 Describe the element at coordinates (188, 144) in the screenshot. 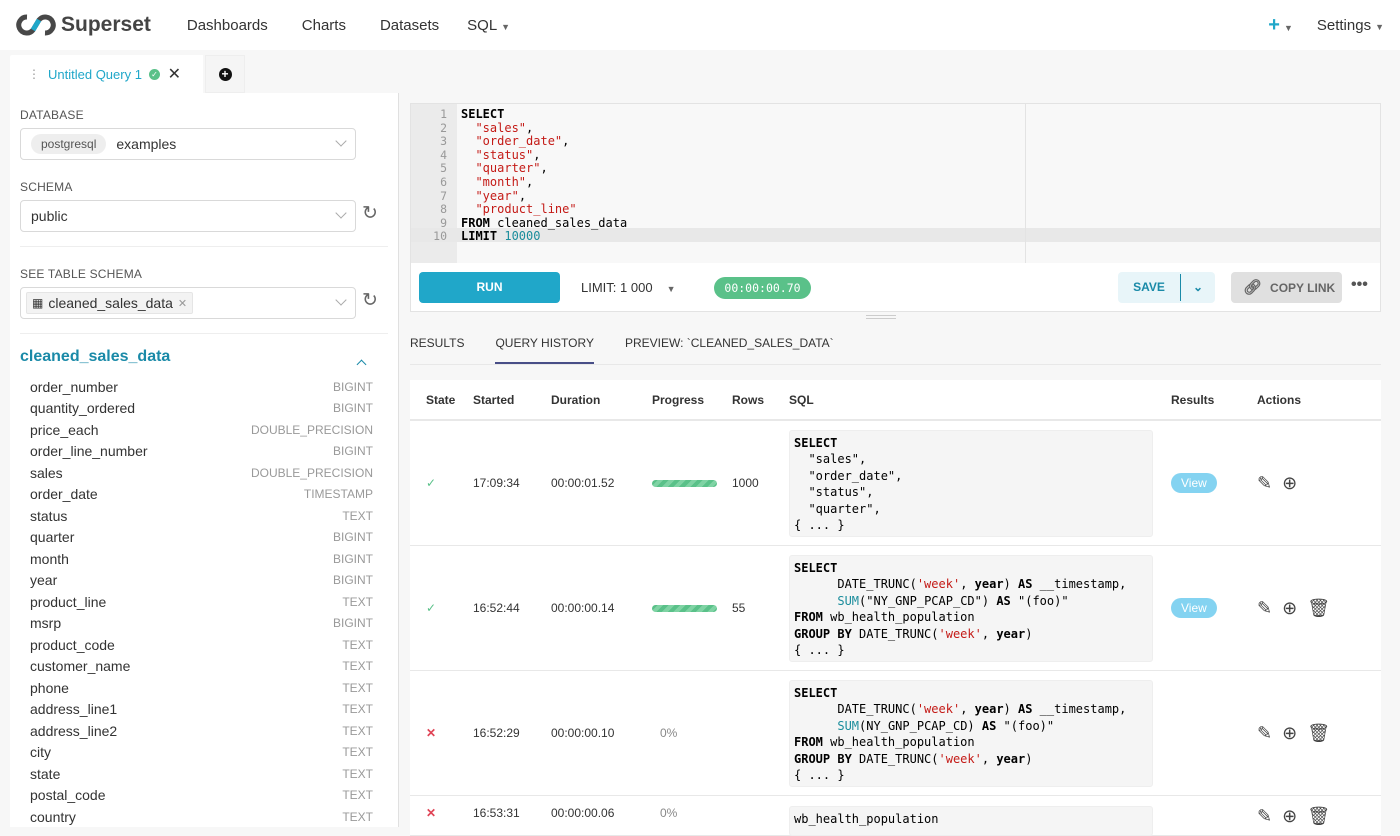

I see `database-select: postgresql examples` at that location.